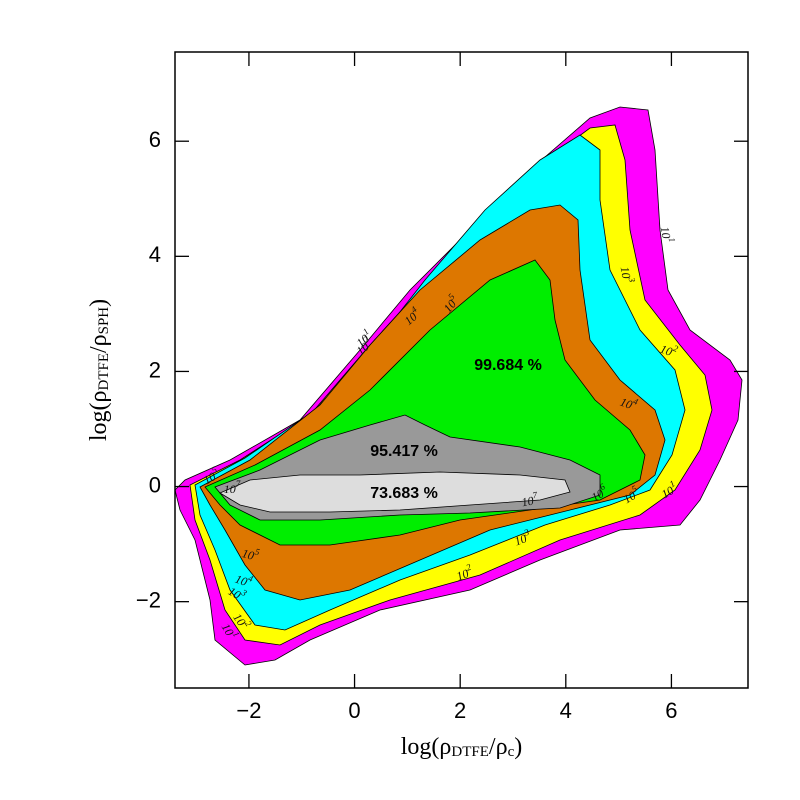 This screenshot has height=800, width=800. I want to click on y-tick-label: 2, so click(155, 369).